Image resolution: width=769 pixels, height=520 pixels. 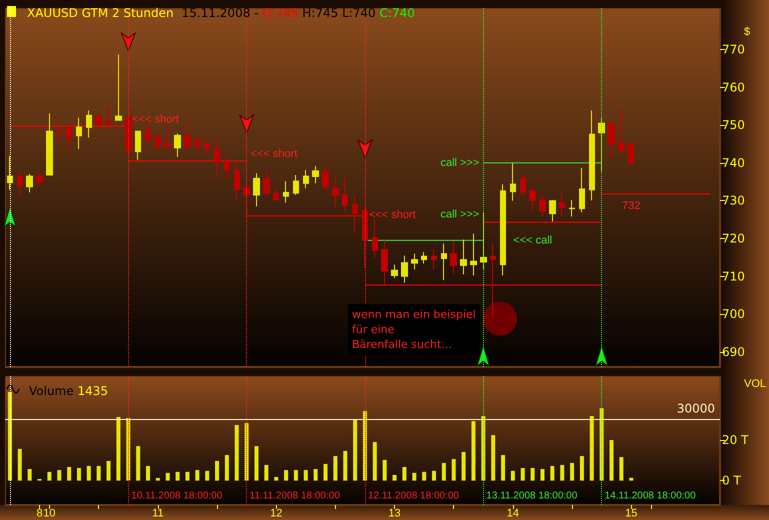 I want to click on x-tick-label: 13, so click(x=394, y=514).